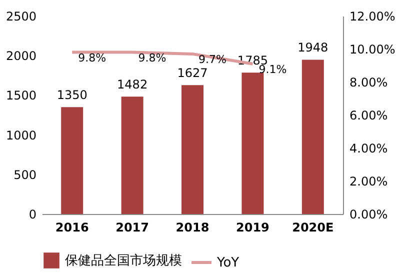 The width and height of the screenshot is (400, 275). What do you see at coordinates (228, 263) in the screenshot?
I see `legend-label: YoY` at bounding box center [228, 263].